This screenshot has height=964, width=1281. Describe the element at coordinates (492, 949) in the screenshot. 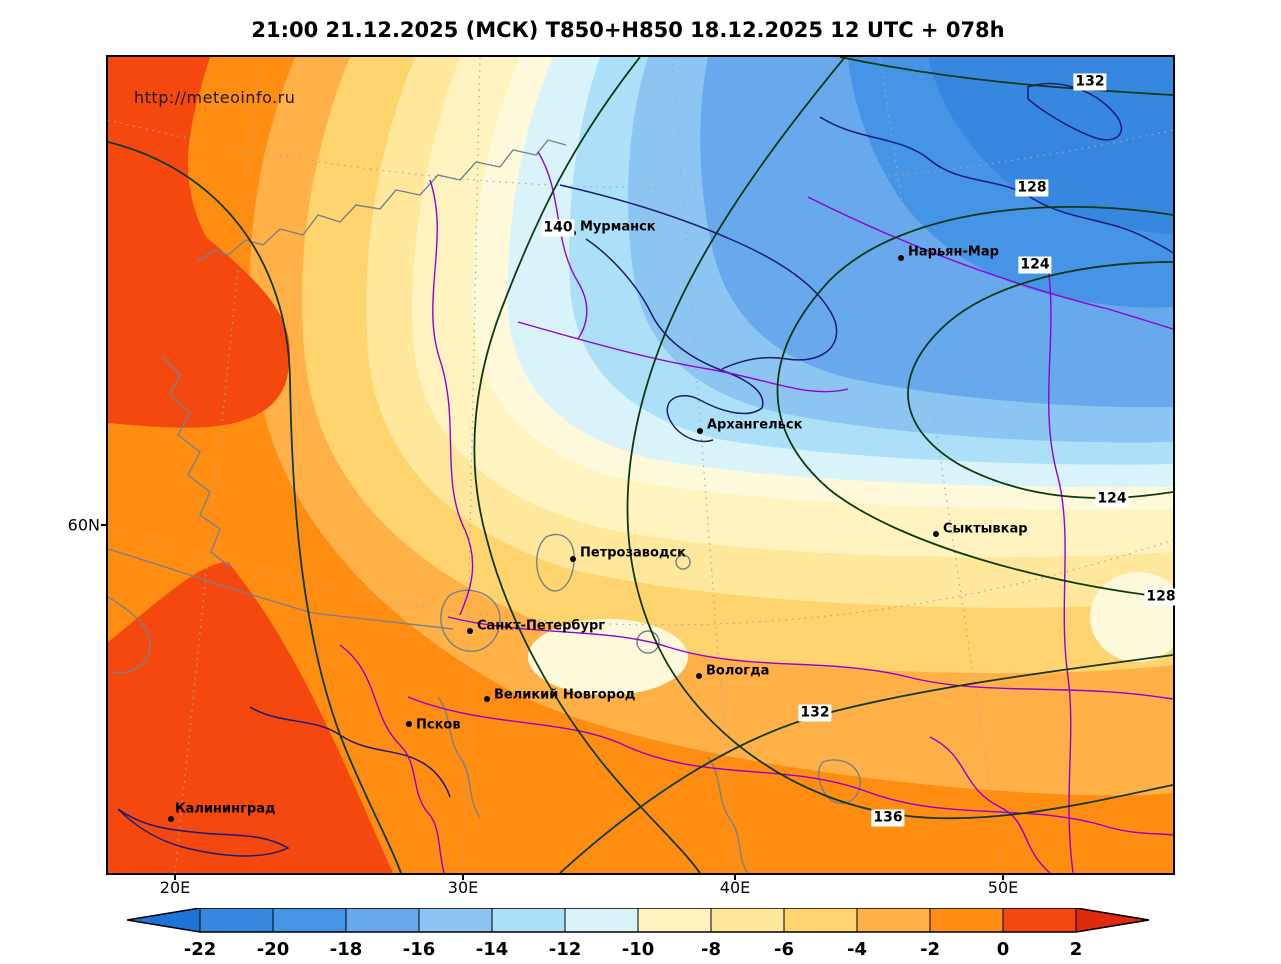

I see `colorbar-tick-label: -14` at that location.